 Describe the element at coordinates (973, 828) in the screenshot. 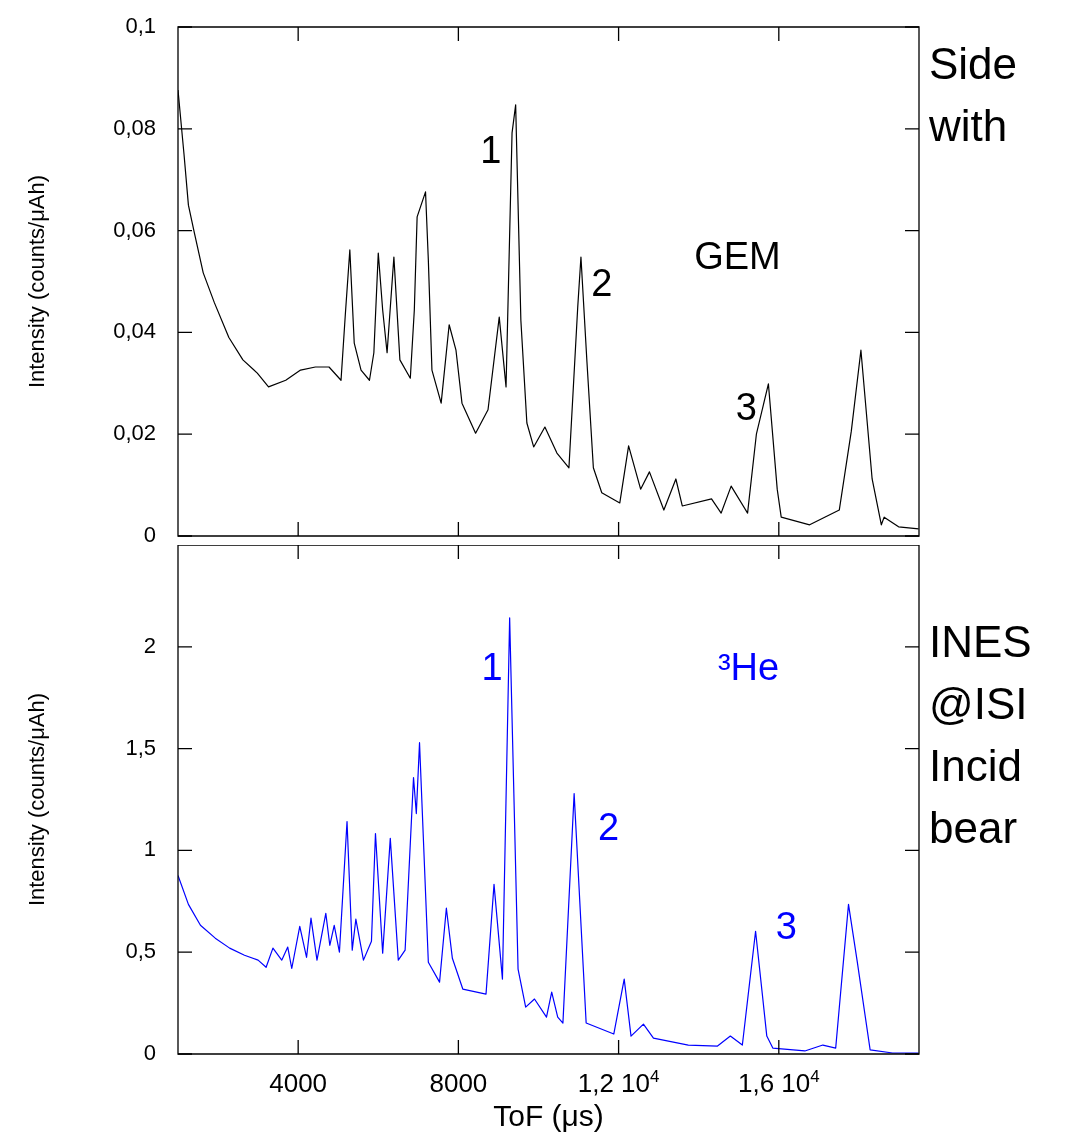

I see `text: bear` at that location.